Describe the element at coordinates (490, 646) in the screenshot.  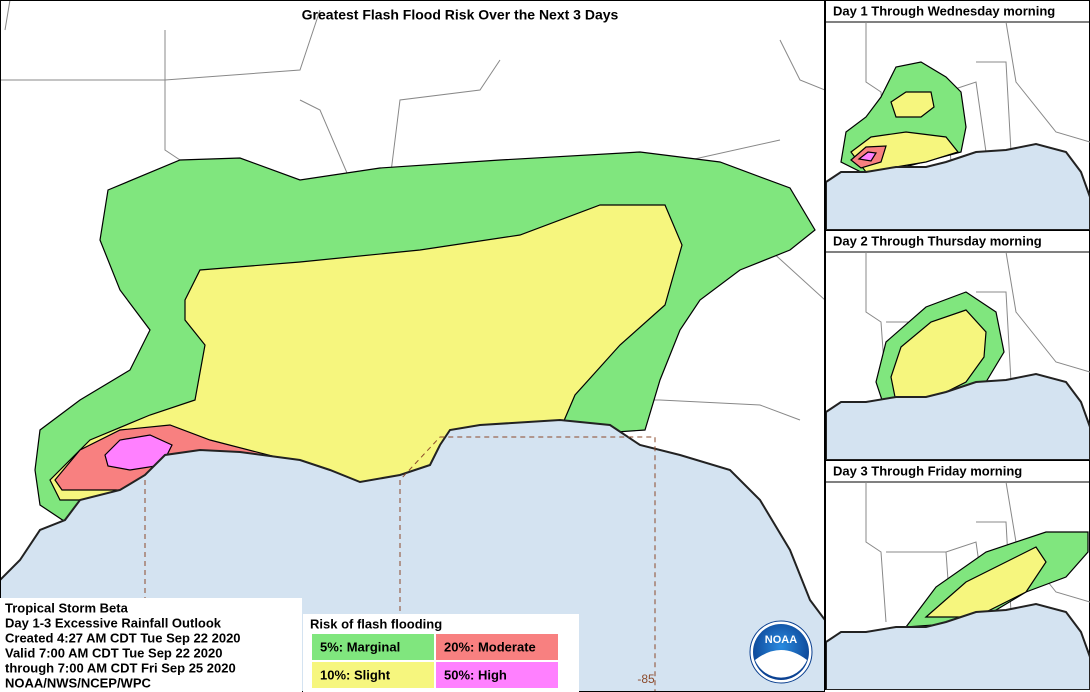
I see `legend-label: 20%: Moderate` at that location.